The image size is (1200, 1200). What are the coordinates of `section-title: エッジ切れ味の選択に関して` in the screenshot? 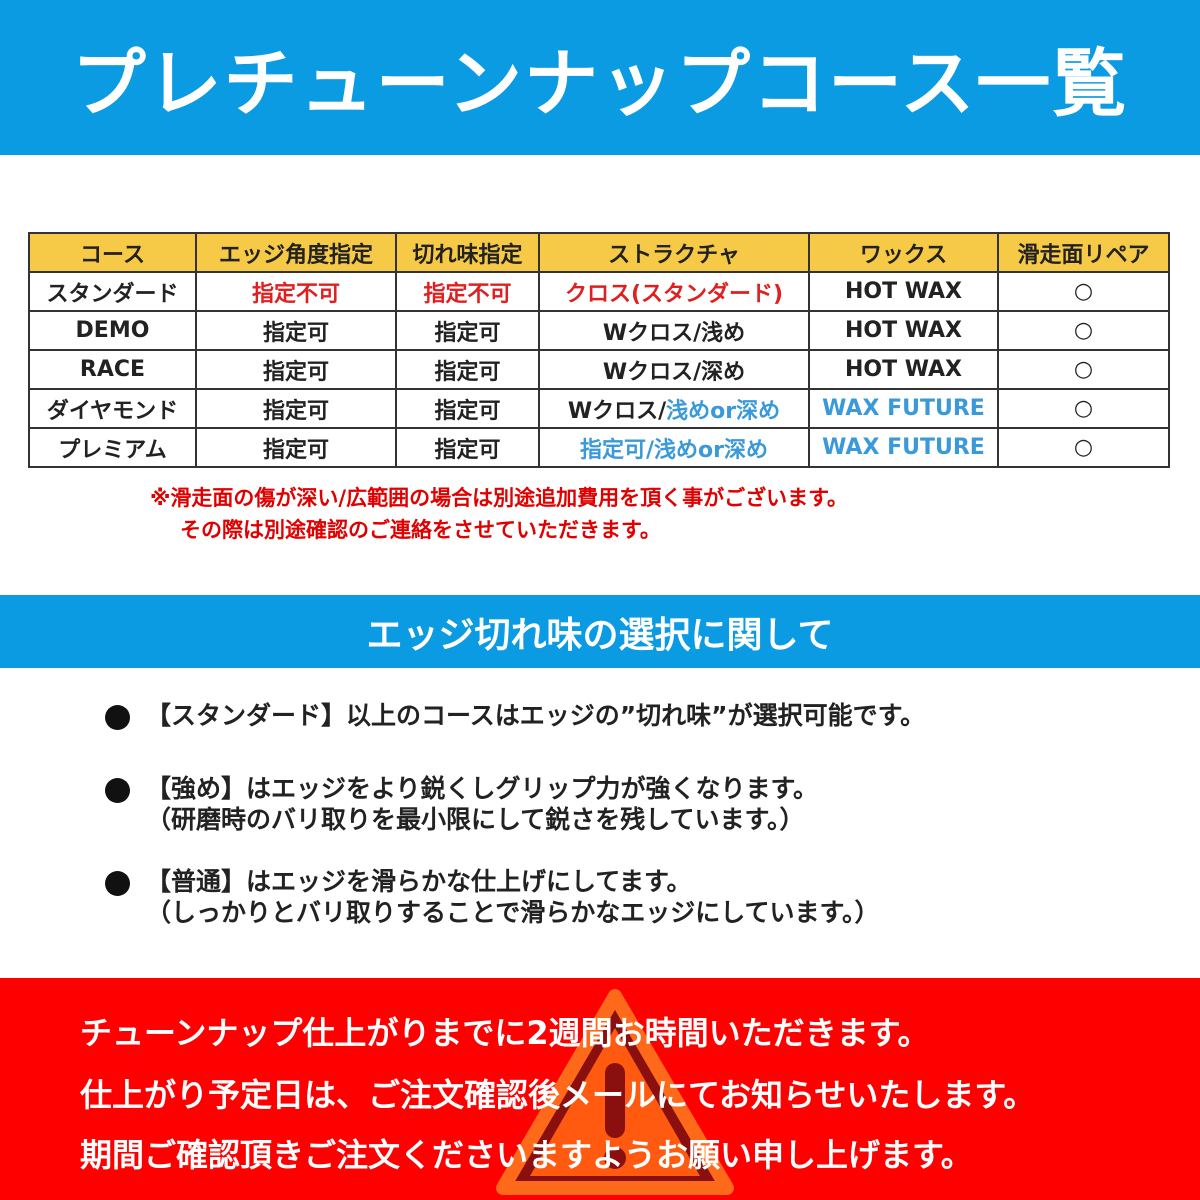 It's located at (600, 635).